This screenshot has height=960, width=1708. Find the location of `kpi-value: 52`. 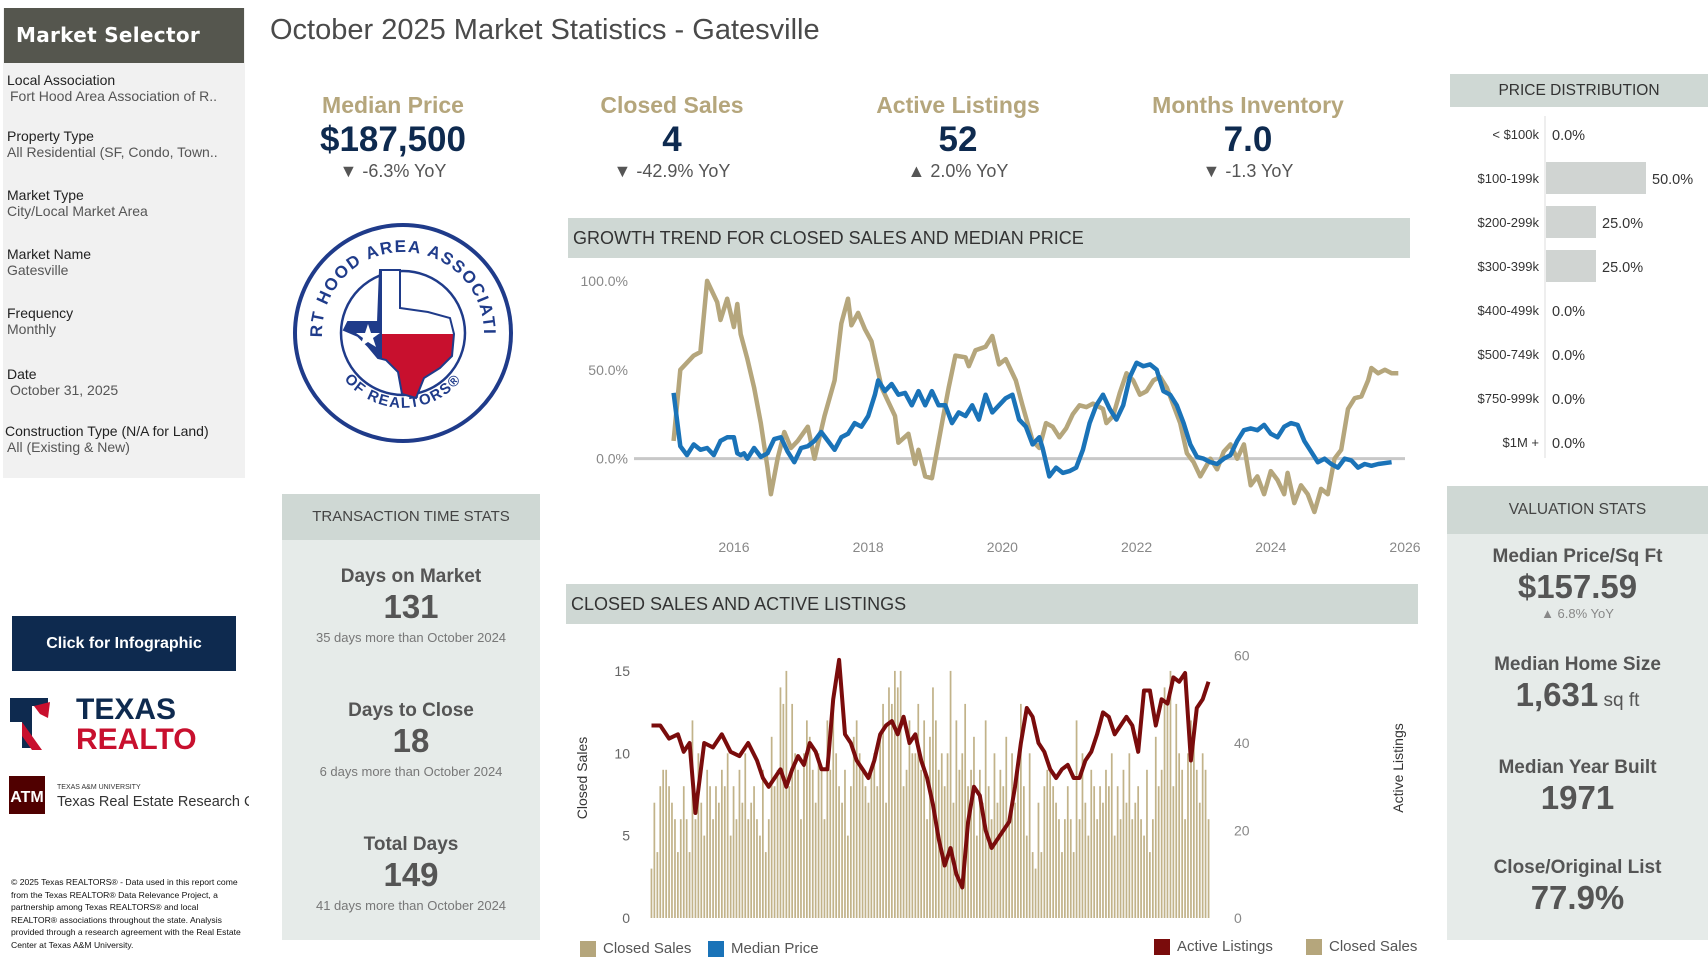

kpi-value: 52 is located at coordinates (958, 139).